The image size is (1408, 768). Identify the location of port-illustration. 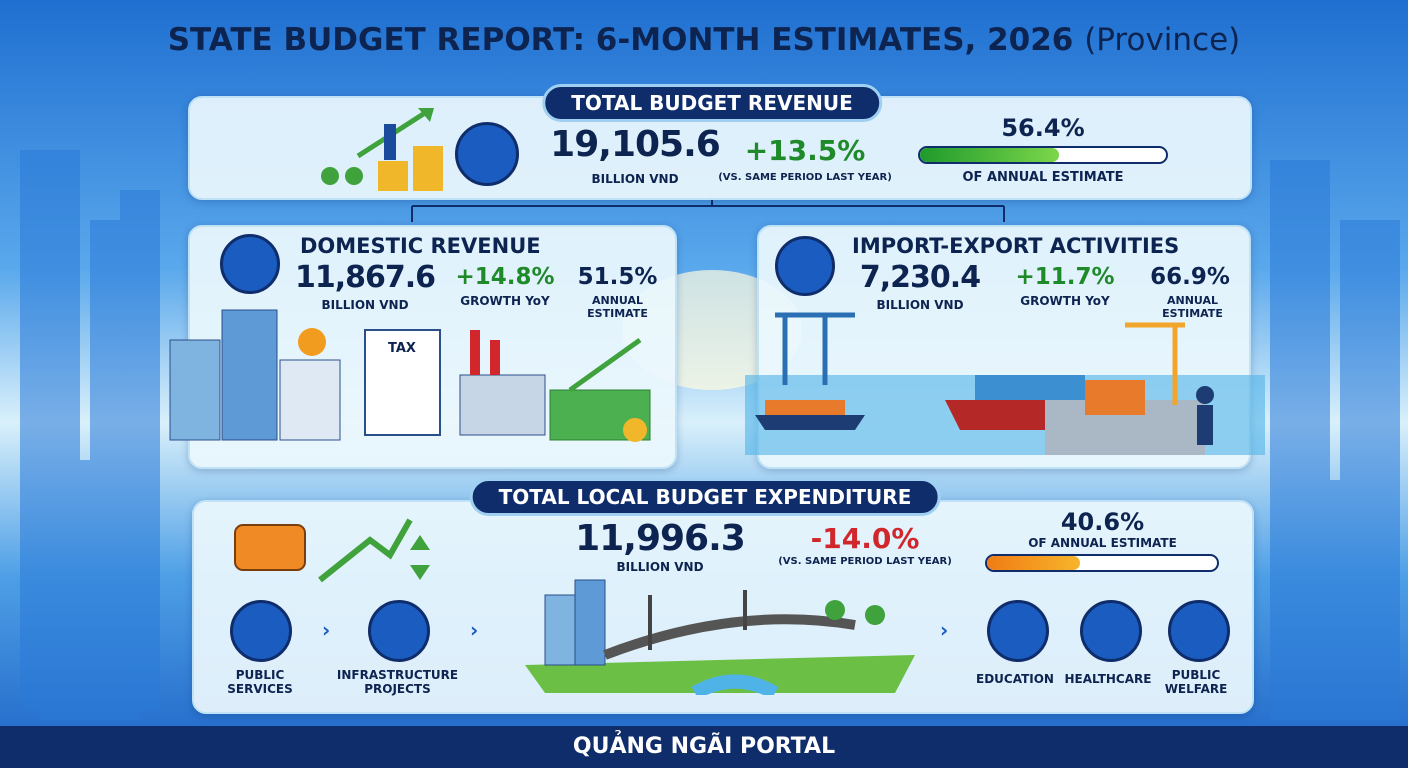
(1005, 383).